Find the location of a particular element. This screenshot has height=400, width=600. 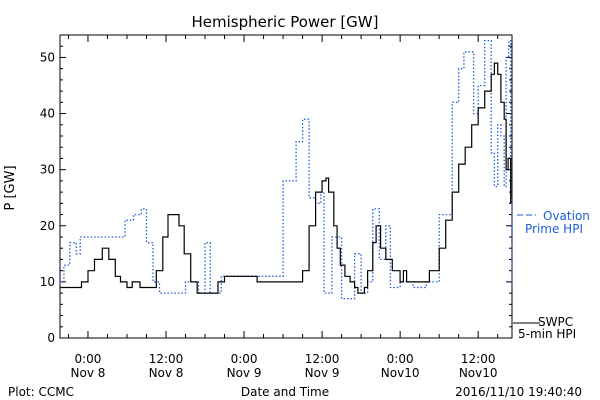

footer-right: 2016/11/10 19:40:40 is located at coordinates (518, 392).